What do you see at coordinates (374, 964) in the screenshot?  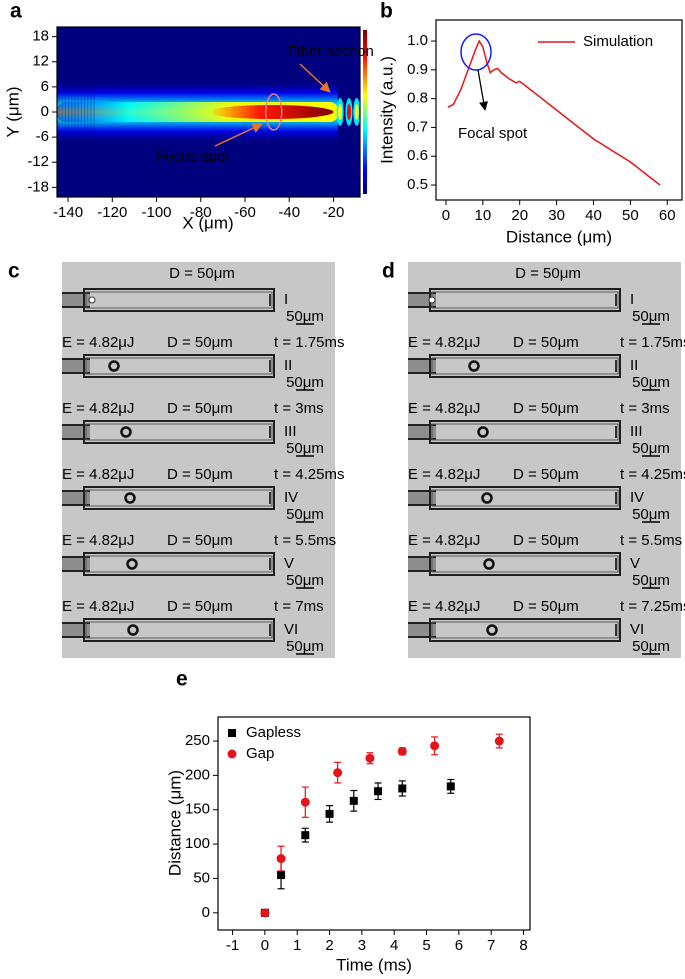 I see `x-axis-label: Time (ms)` at bounding box center [374, 964].